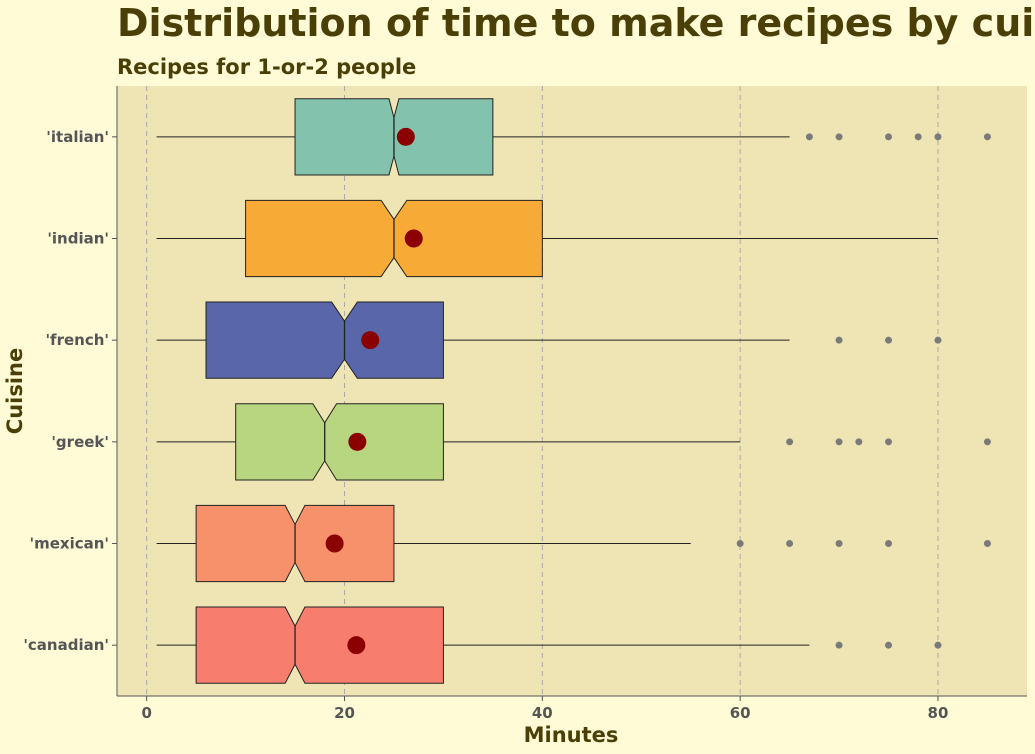 The image size is (1035, 754). What do you see at coordinates (146, 713) in the screenshot?
I see `x-tick-label: 0` at bounding box center [146, 713].